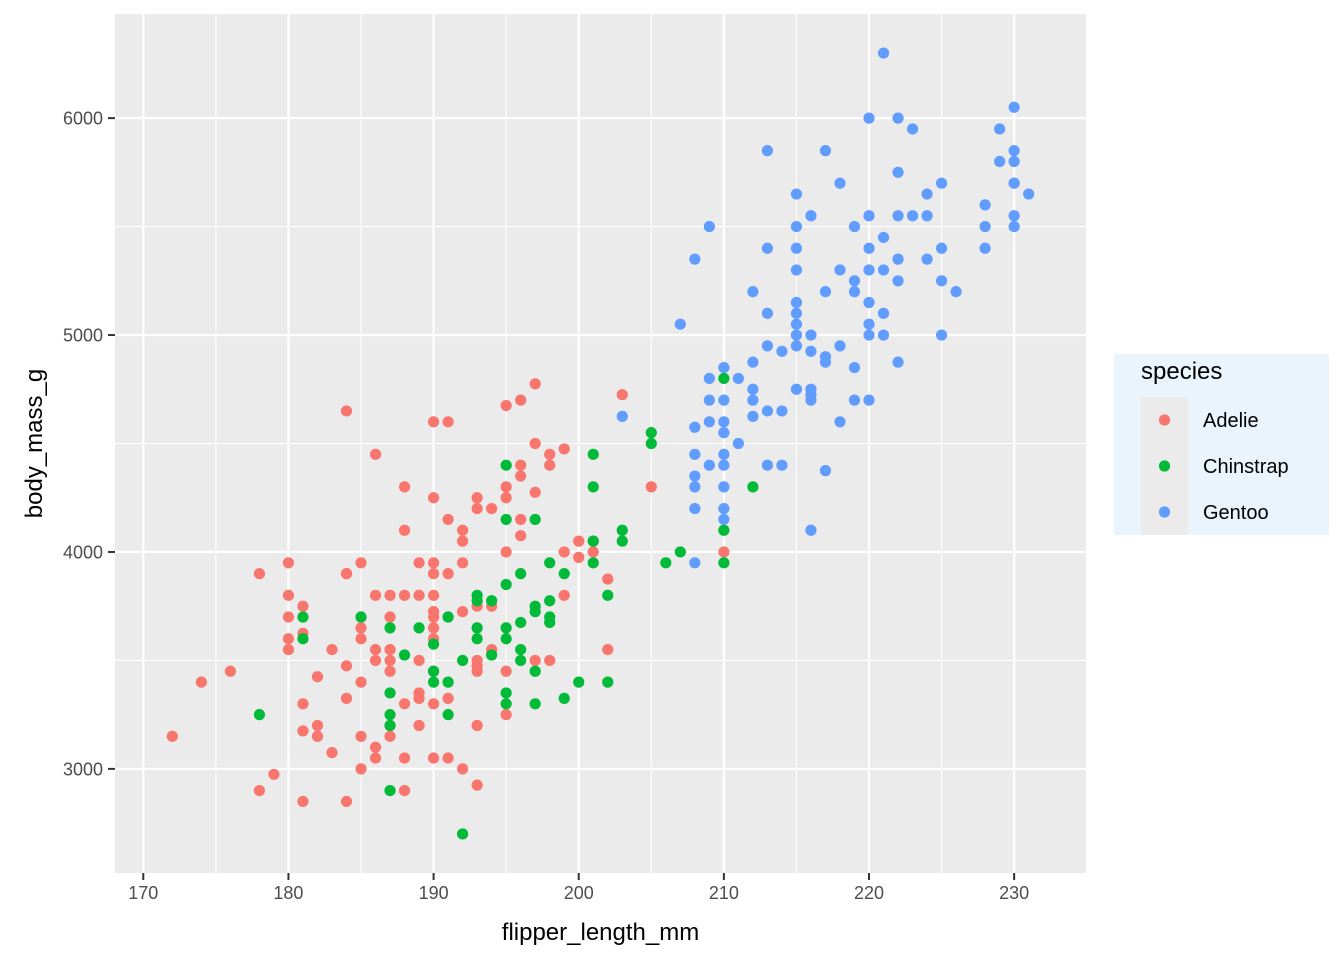  I want to click on y-tick-label: 3000, so click(83, 769).